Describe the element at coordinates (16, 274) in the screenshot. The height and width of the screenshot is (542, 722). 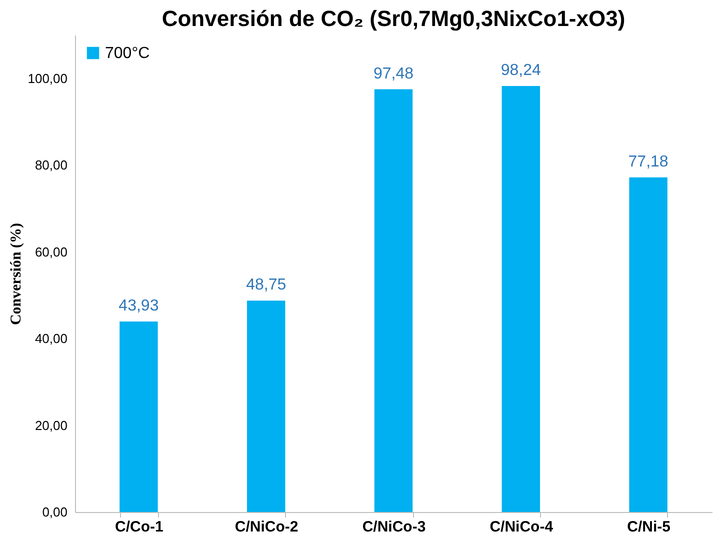
I see `y-axis-title: Conversión (%)` at that location.